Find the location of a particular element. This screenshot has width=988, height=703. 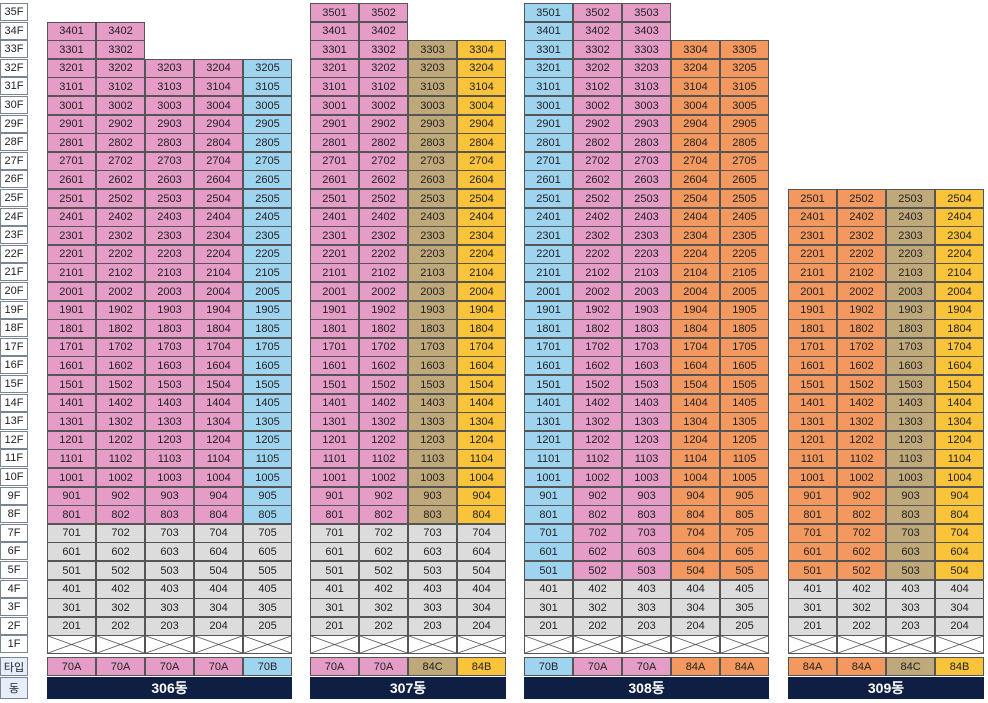

unit-cell: 2904 is located at coordinates (482, 124).